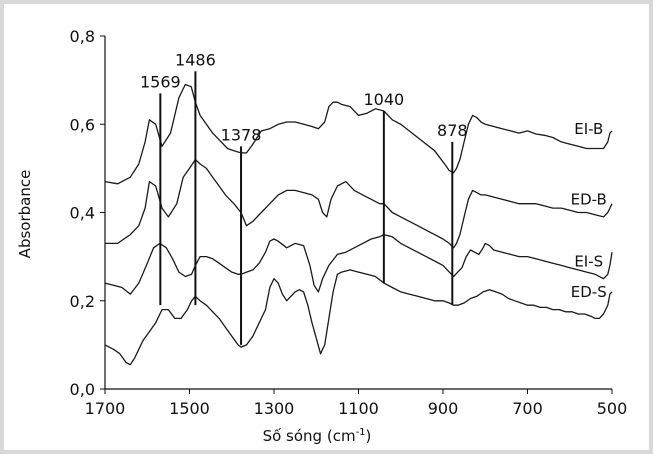  What do you see at coordinates (383, 99) in the screenshot?
I see `peak-label-1040: 1040` at bounding box center [383, 99].